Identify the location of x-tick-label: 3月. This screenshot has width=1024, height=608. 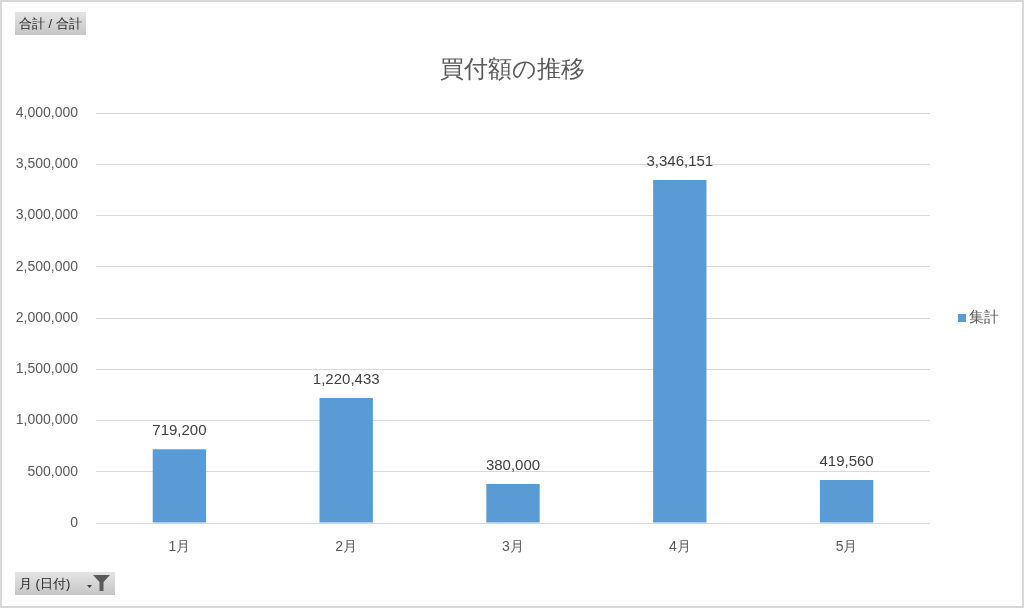
(513, 546).